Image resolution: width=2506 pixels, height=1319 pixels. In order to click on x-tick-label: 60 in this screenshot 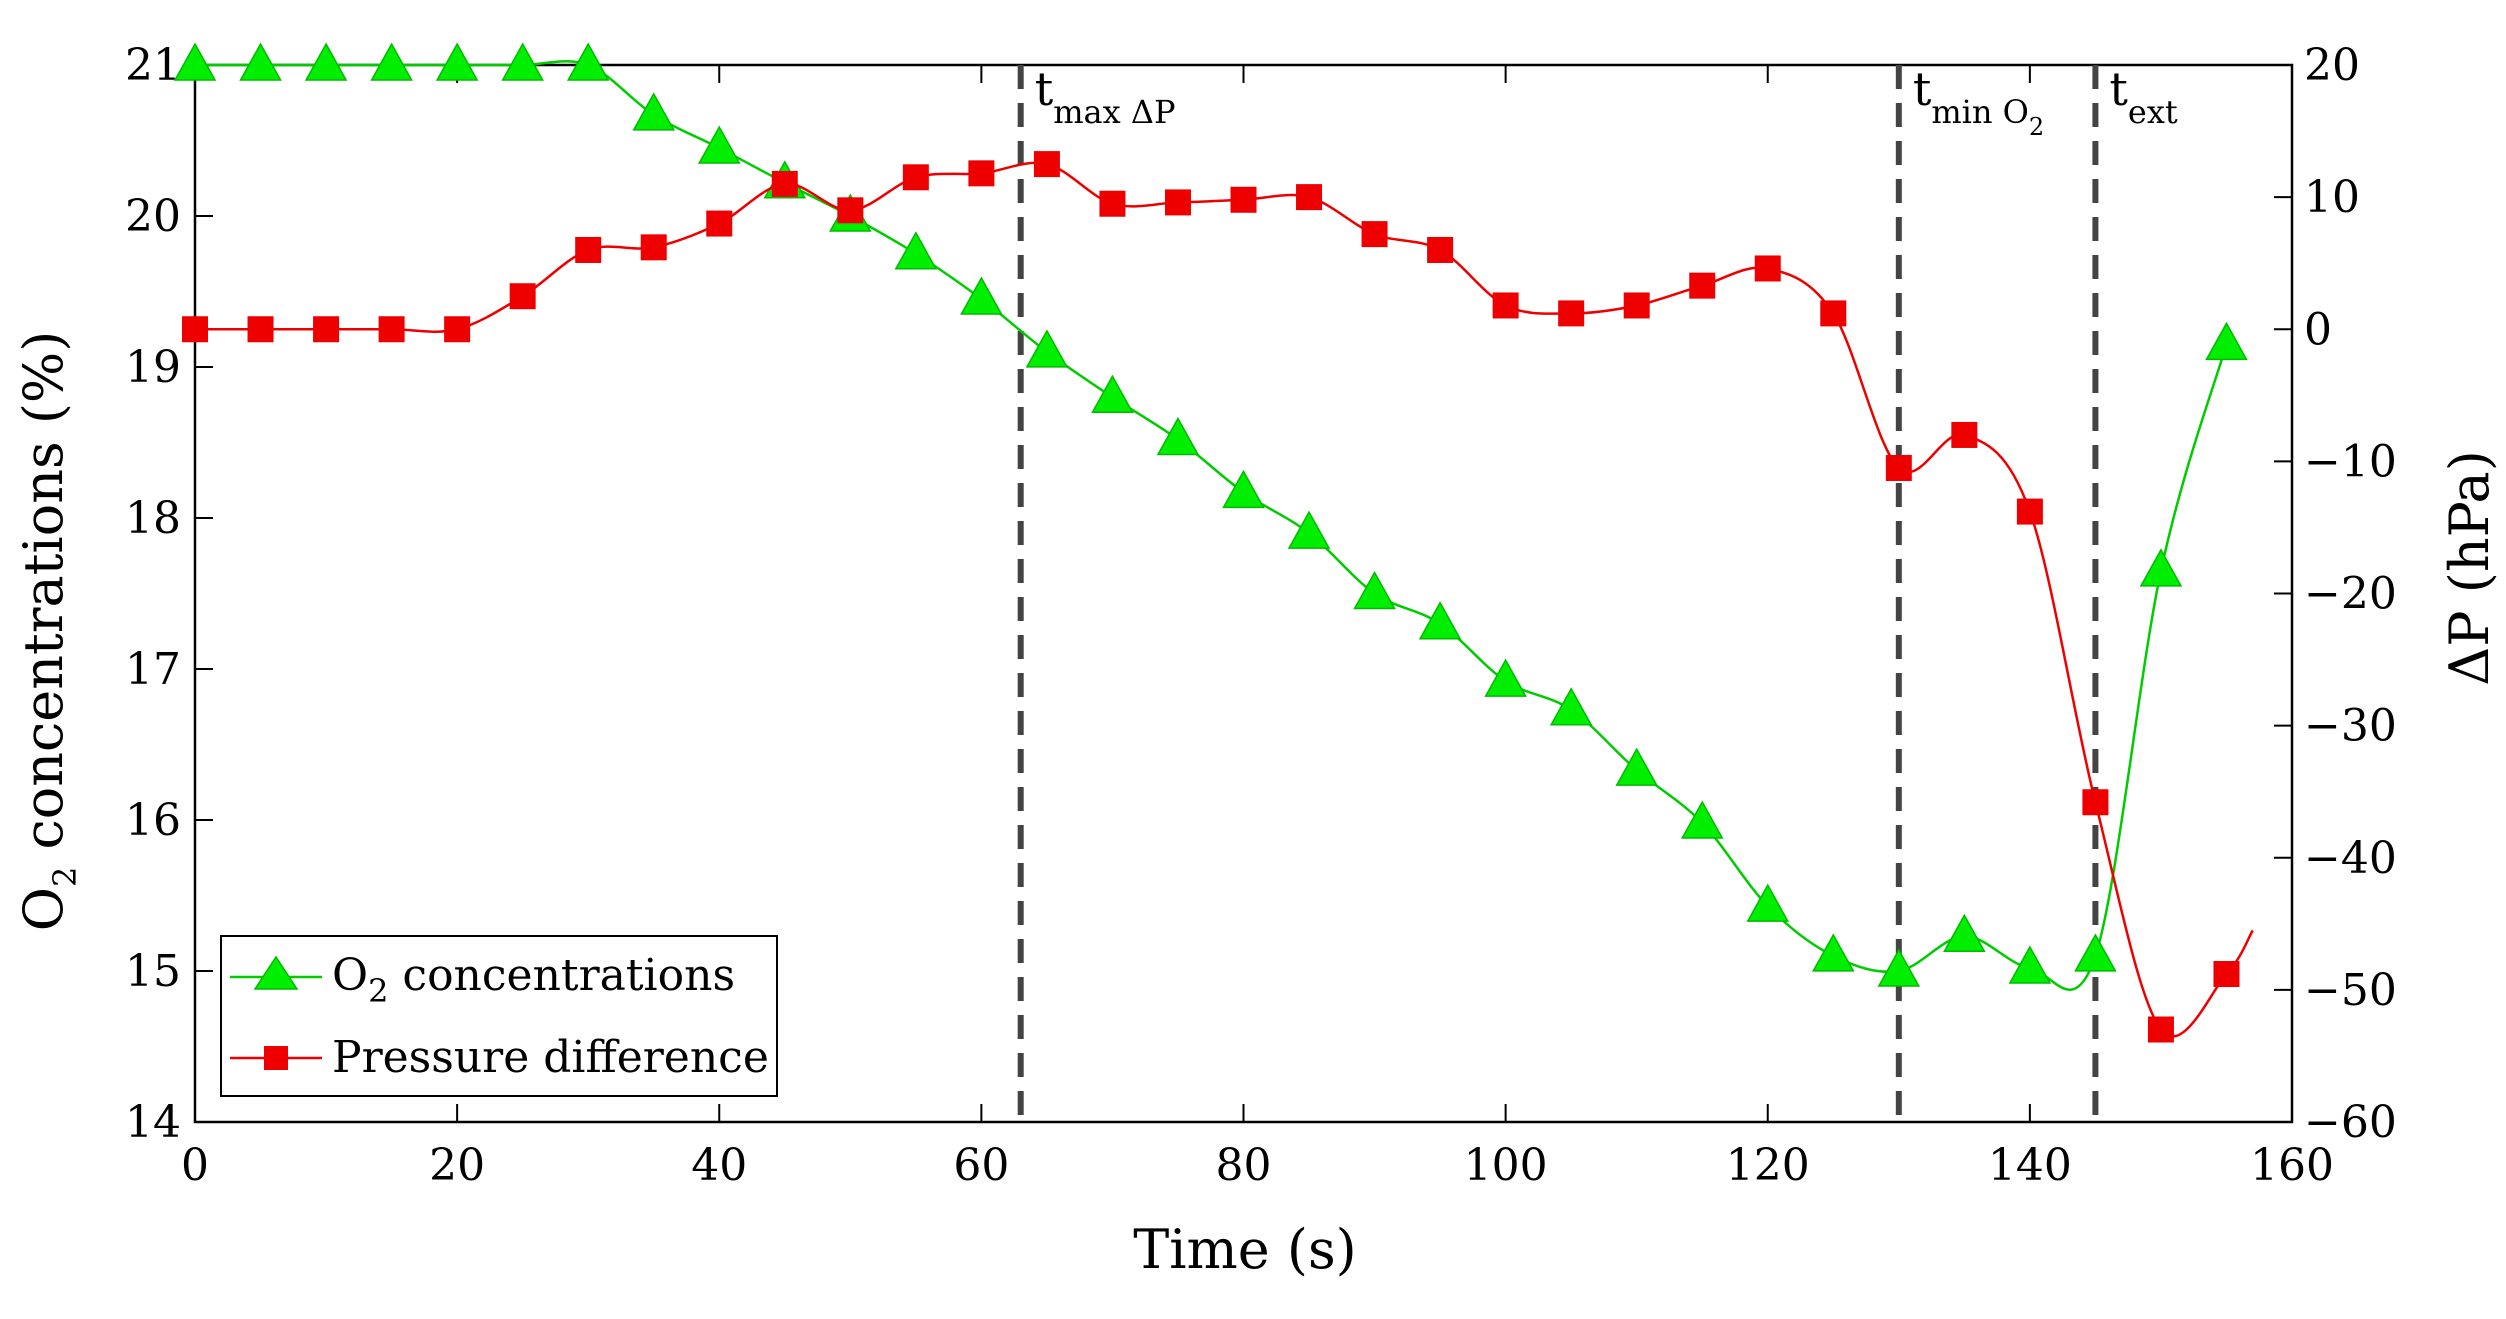, I will do `click(981, 1165)`.